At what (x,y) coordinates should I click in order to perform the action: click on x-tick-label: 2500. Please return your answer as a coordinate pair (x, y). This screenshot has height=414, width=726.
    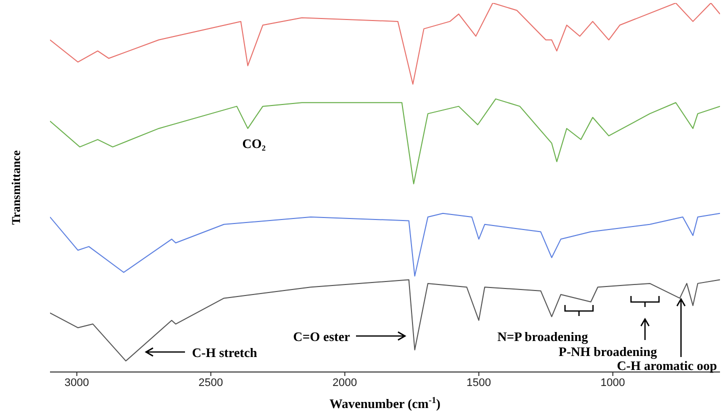
    Looking at the image, I should click on (211, 382).